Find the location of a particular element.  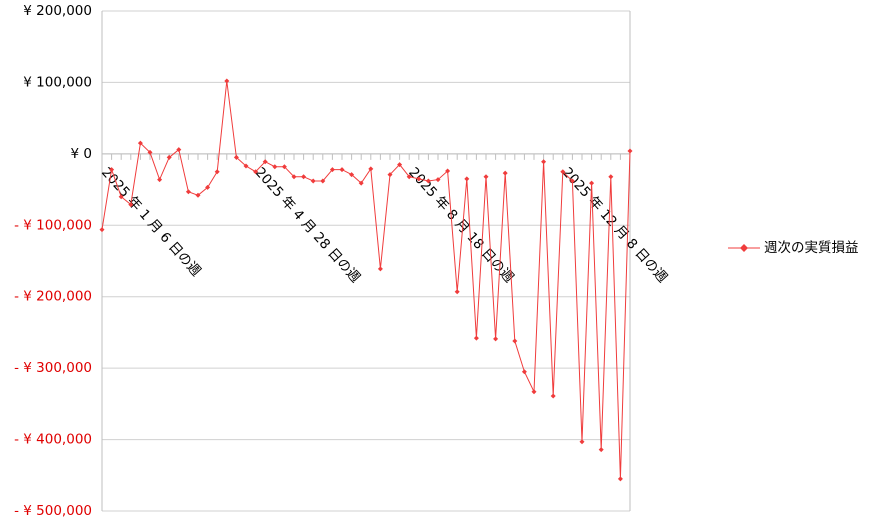

legend-label: 週次の実質損益 is located at coordinates (811, 248).